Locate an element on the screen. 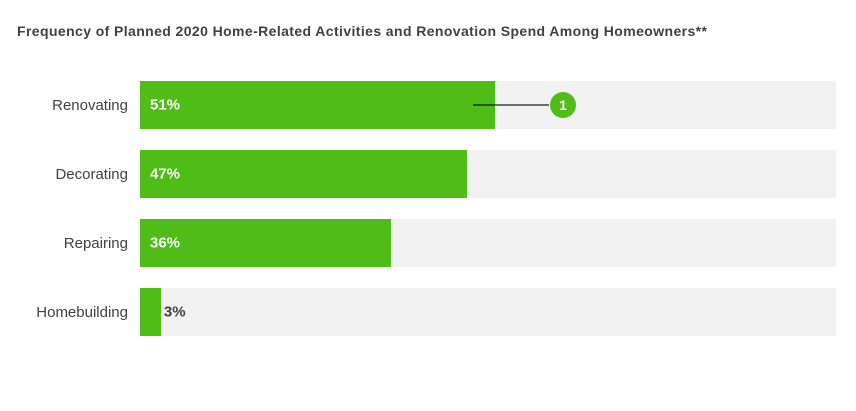 The width and height of the screenshot is (856, 411). bar-row-repairing: Repairing 36% is located at coordinates (428, 243).